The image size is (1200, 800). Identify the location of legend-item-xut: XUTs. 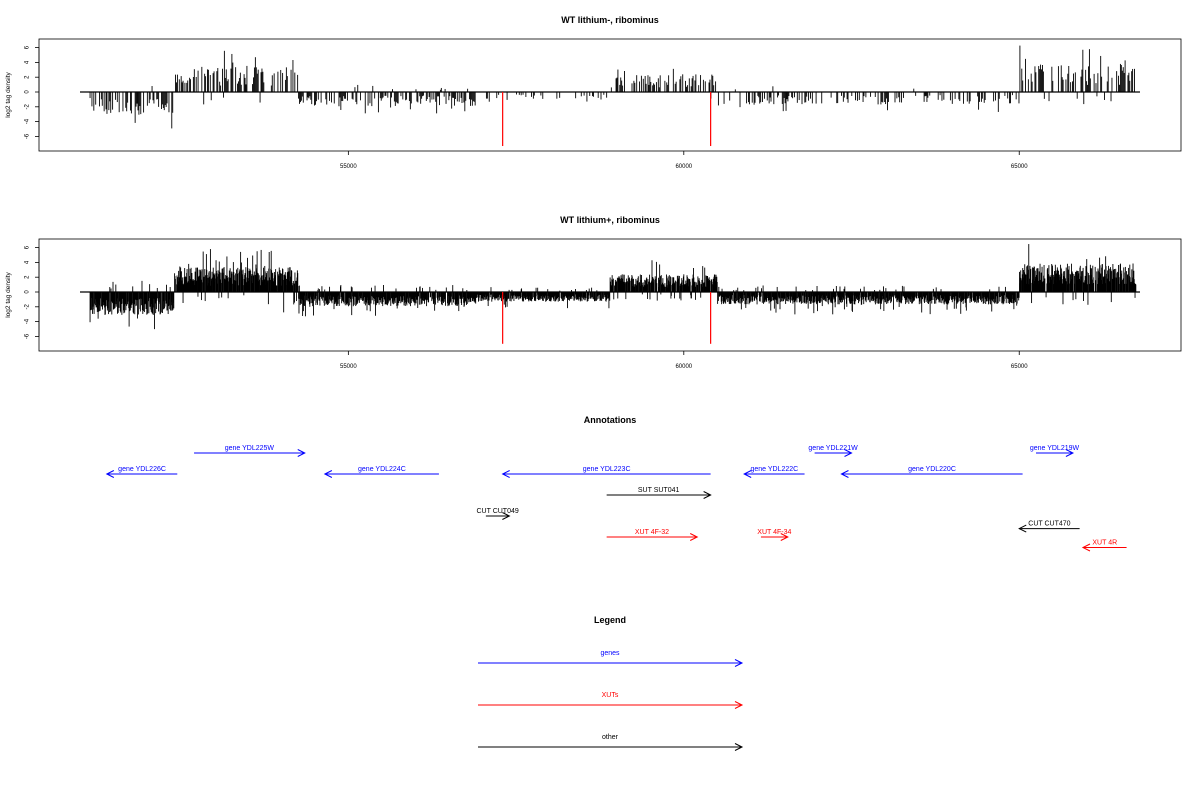
(611, 700).